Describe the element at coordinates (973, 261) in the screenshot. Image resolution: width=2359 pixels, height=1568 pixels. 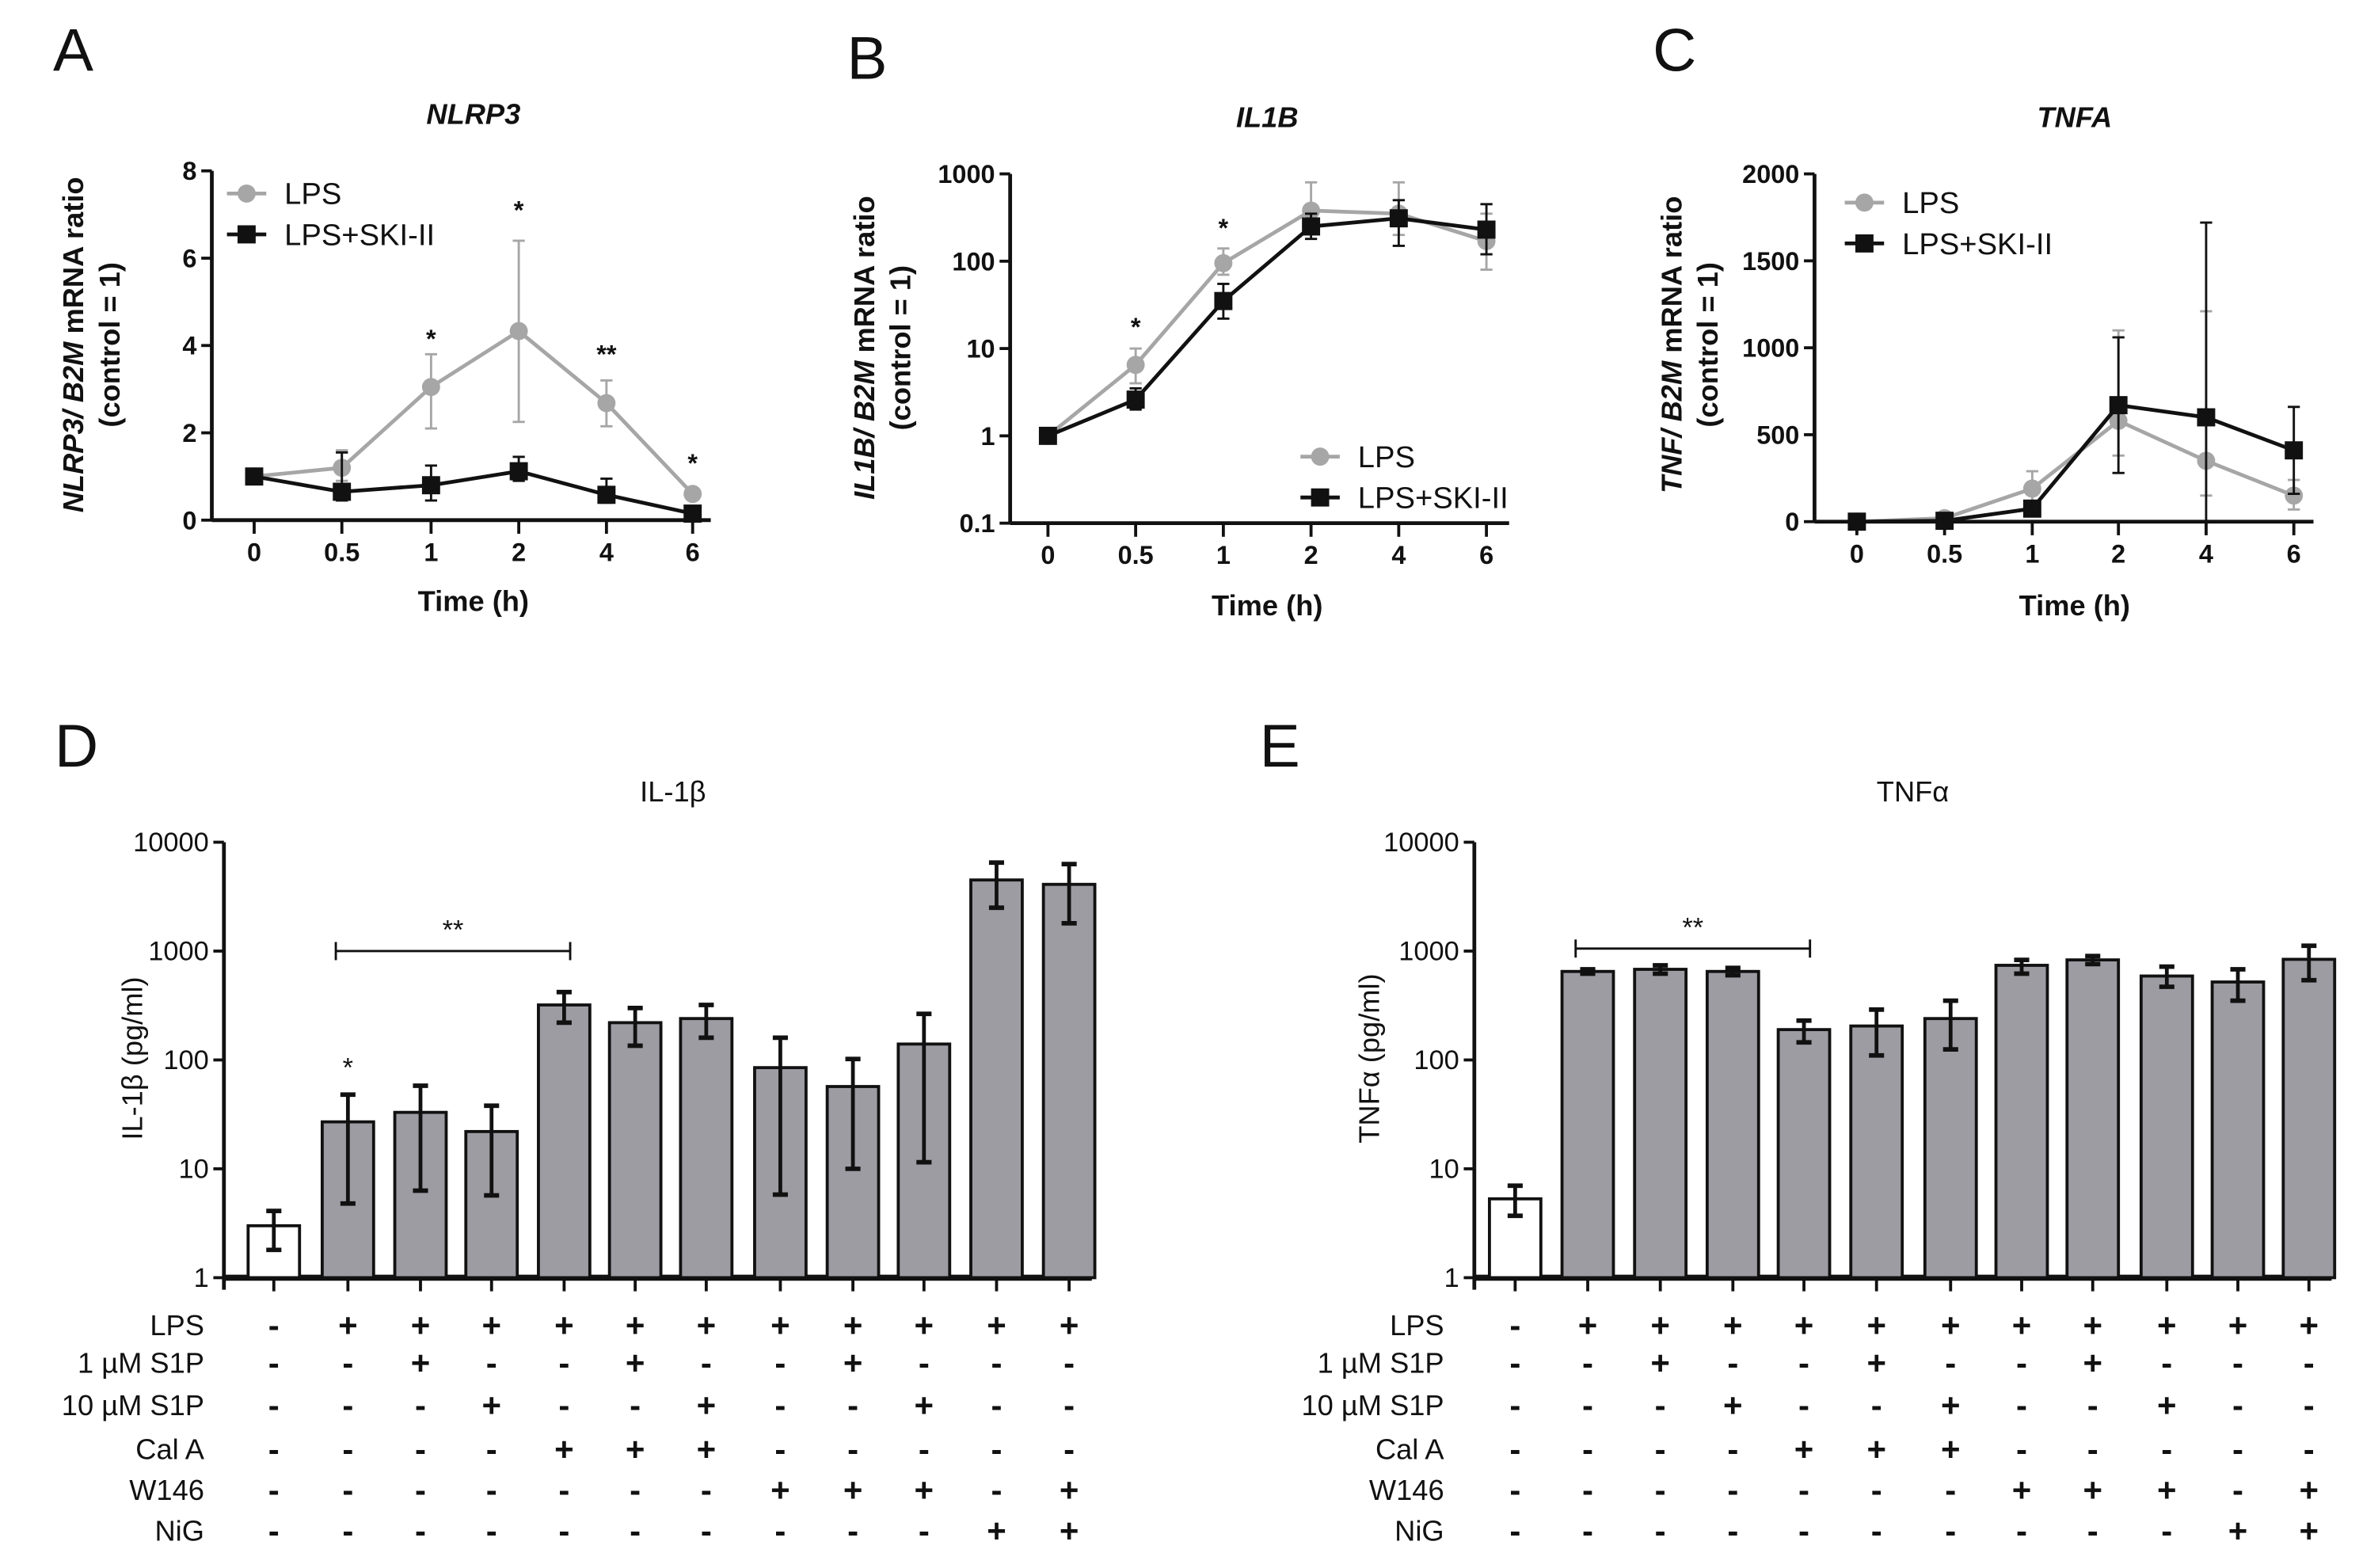
I see `y-tick-label: 100` at that location.